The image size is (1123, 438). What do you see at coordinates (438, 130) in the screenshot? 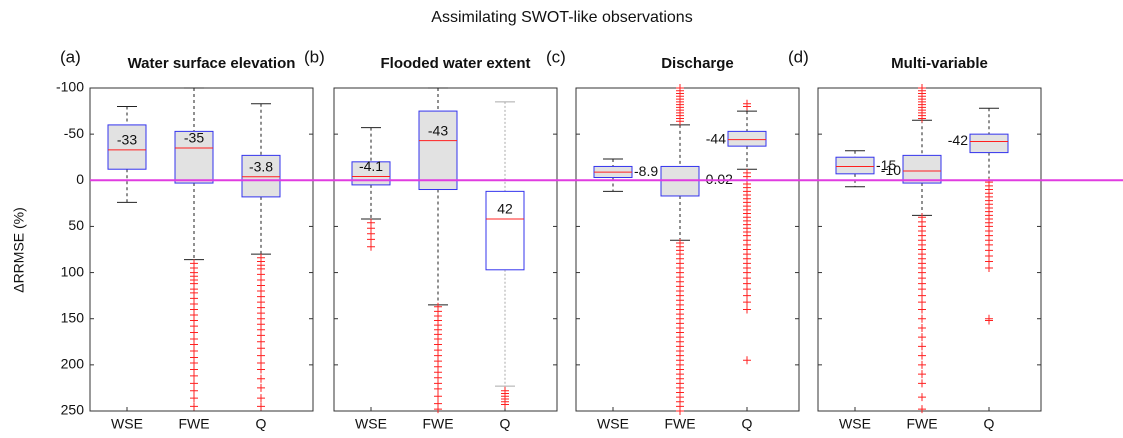
I see `median-label: -43` at bounding box center [438, 130].